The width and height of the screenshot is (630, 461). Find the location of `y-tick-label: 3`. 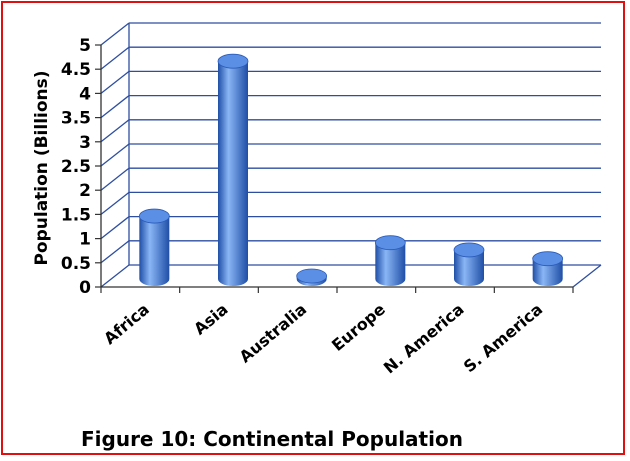

y-tick-label: 3 is located at coordinates (85, 143).